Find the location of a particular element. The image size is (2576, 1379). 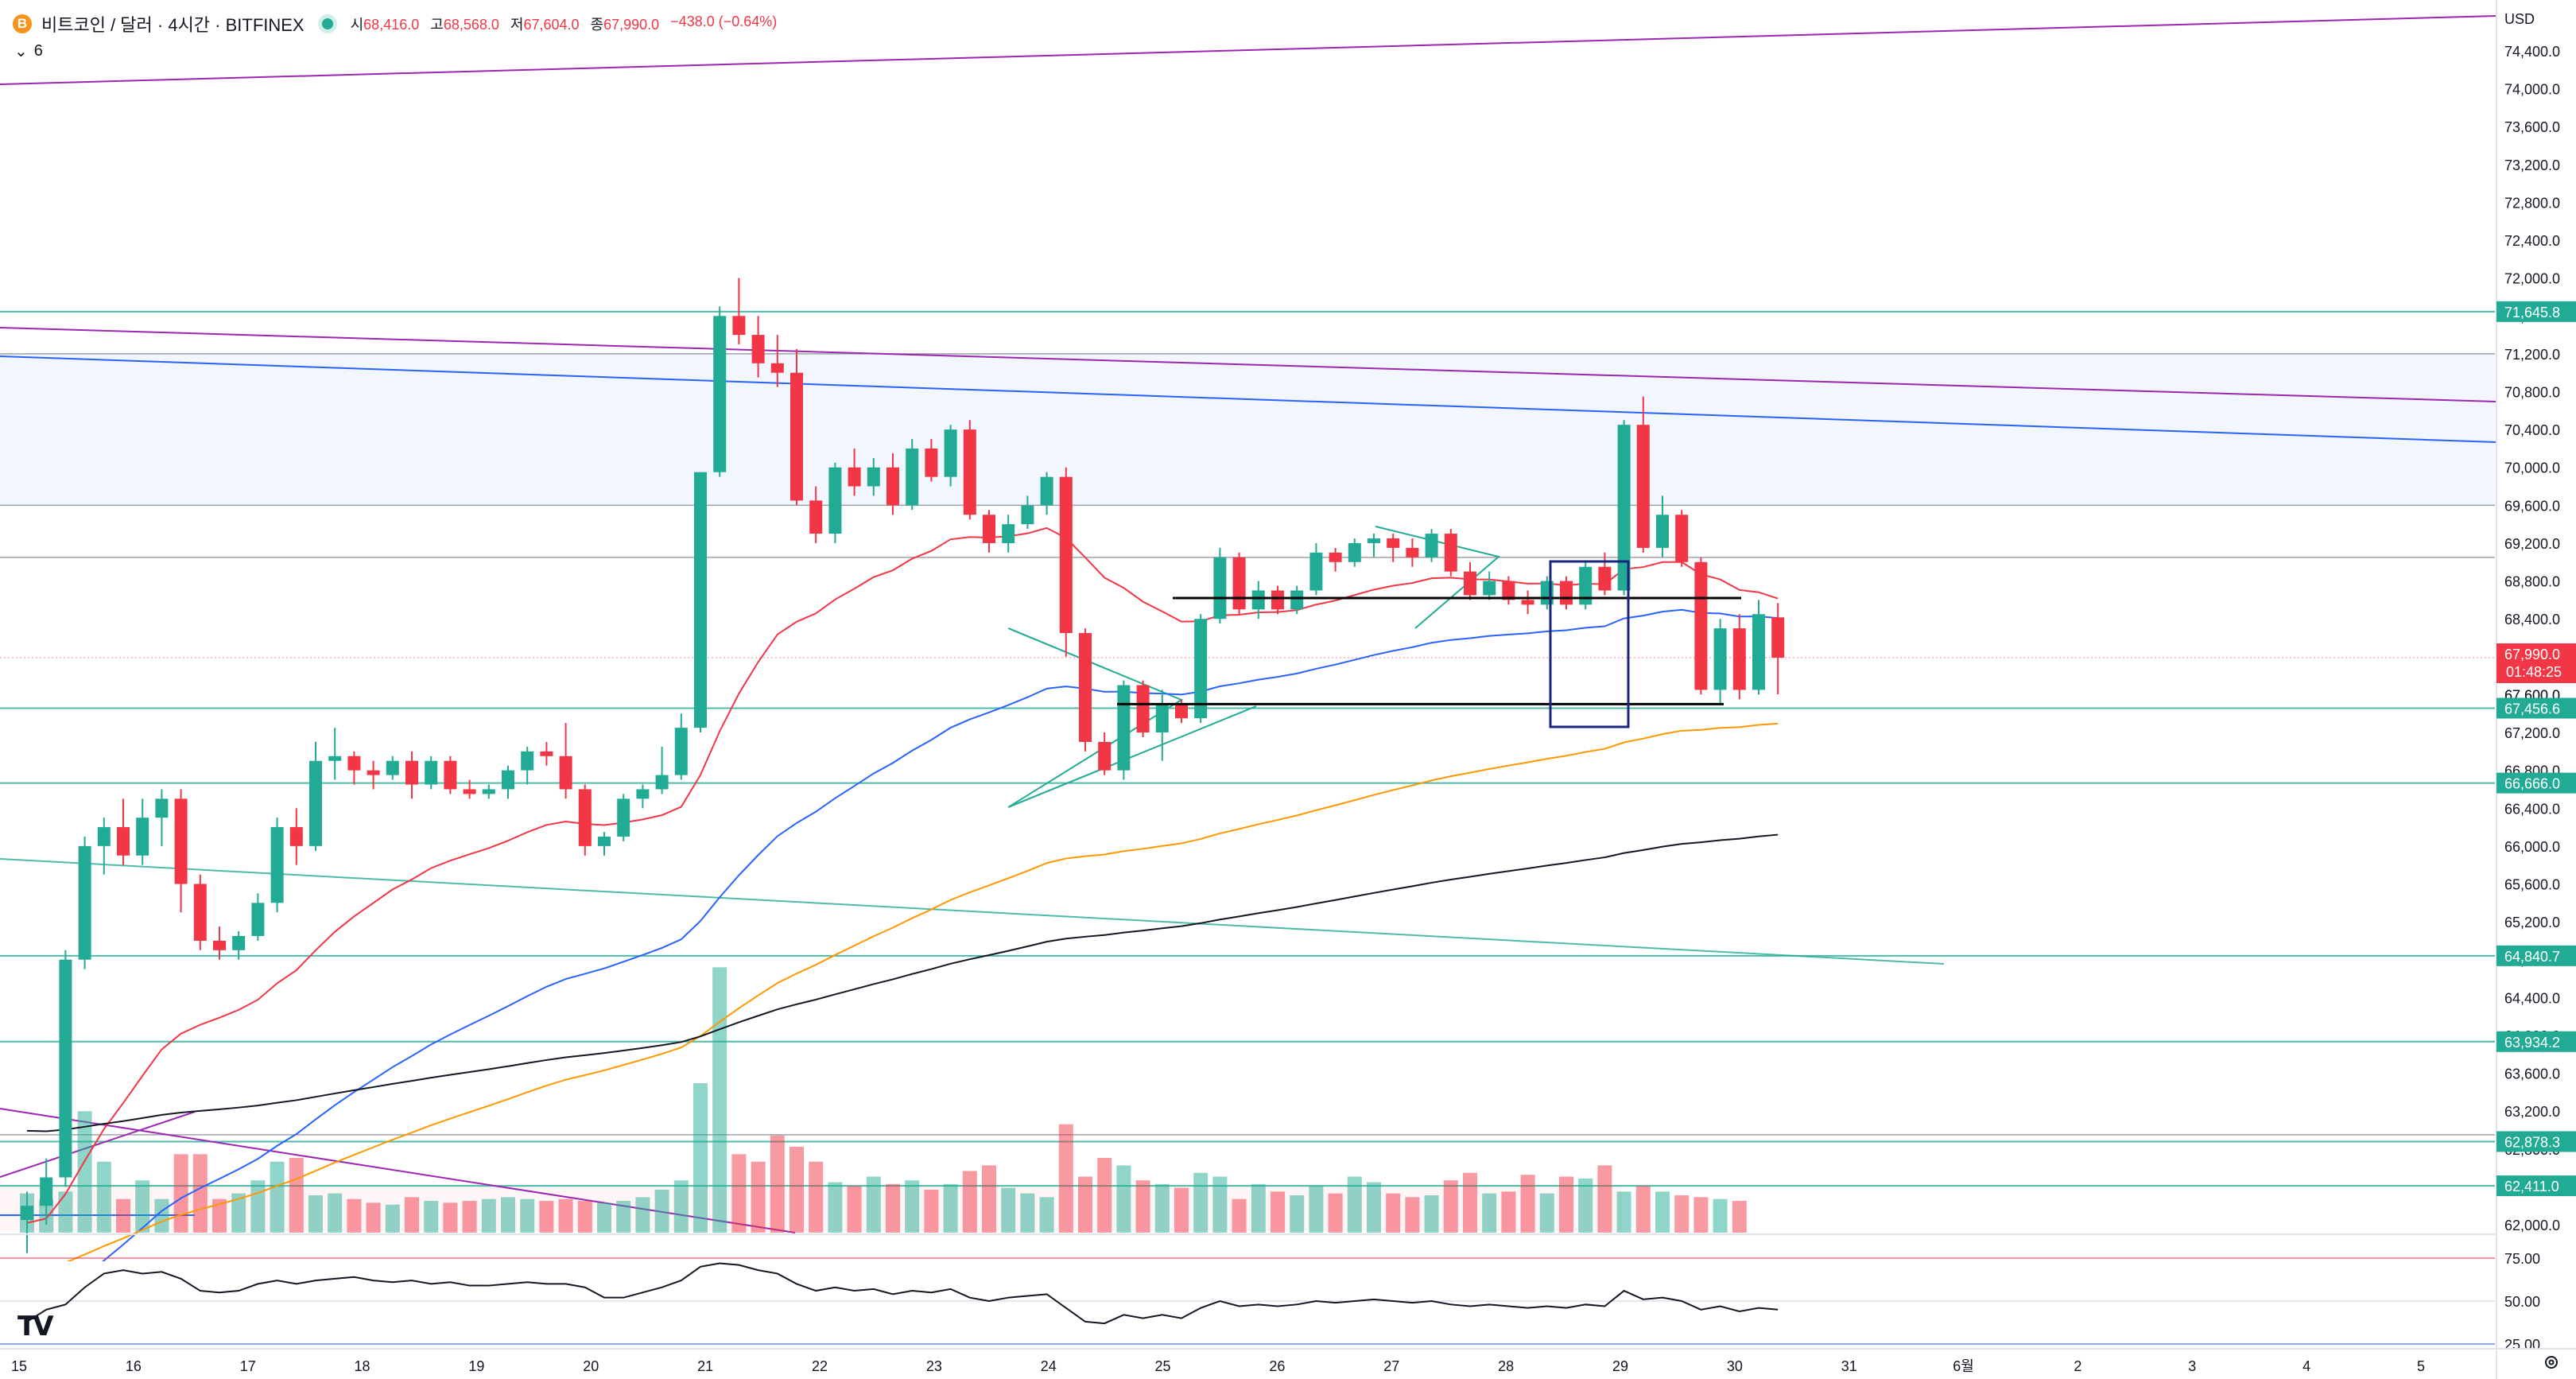

price-tick-label: 72,800.0 is located at coordinates (2532, 203).